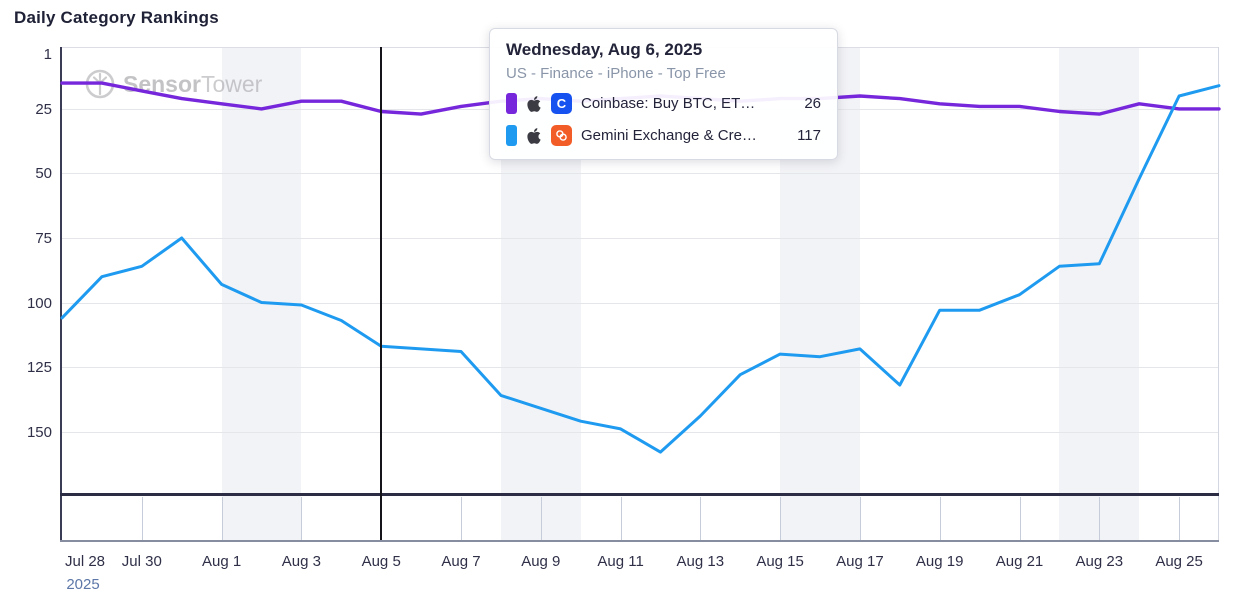 Image resolution: width=1239 pixels, height=611 pixels. Describe the element at coordinates (39, 303) in the screenshot. I see `y-axis-tick-label: 100` at that location.